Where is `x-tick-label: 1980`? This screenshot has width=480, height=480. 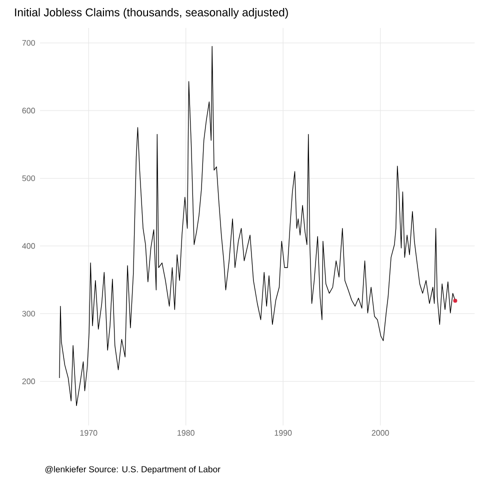
x-tick-label: 1980 is located at coordinates (186, 433).